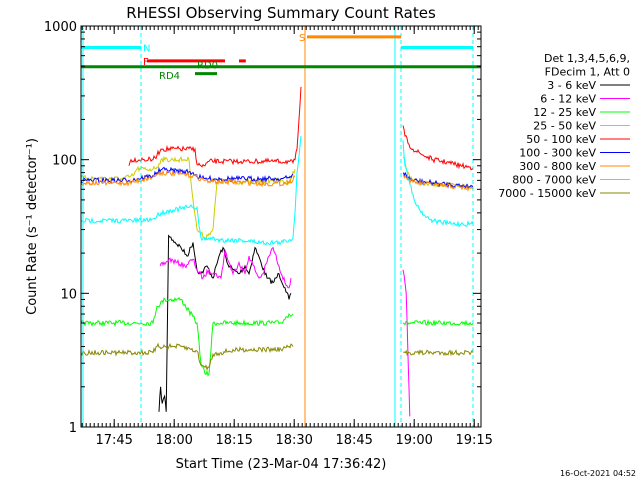 Image resolution: width=640 pixels, height=480 pixels. I want to click on x-tick-label: 18:00, so click(173, 440).